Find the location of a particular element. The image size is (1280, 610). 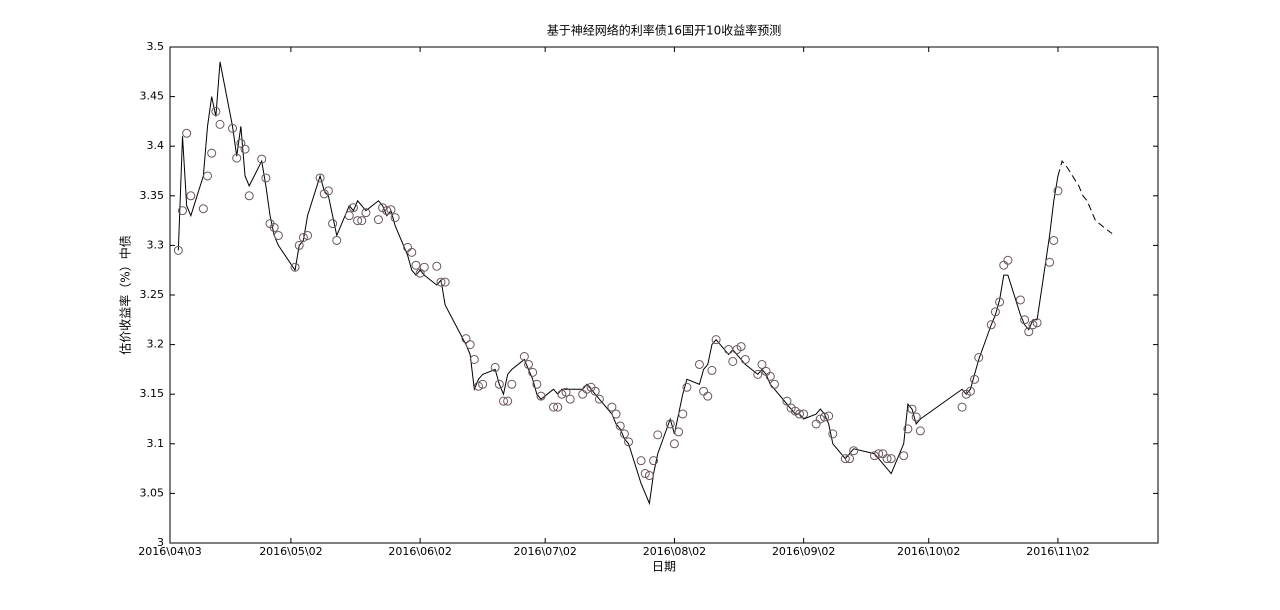

y-tick-label: 3.45 is located at coordinates (152, 96).